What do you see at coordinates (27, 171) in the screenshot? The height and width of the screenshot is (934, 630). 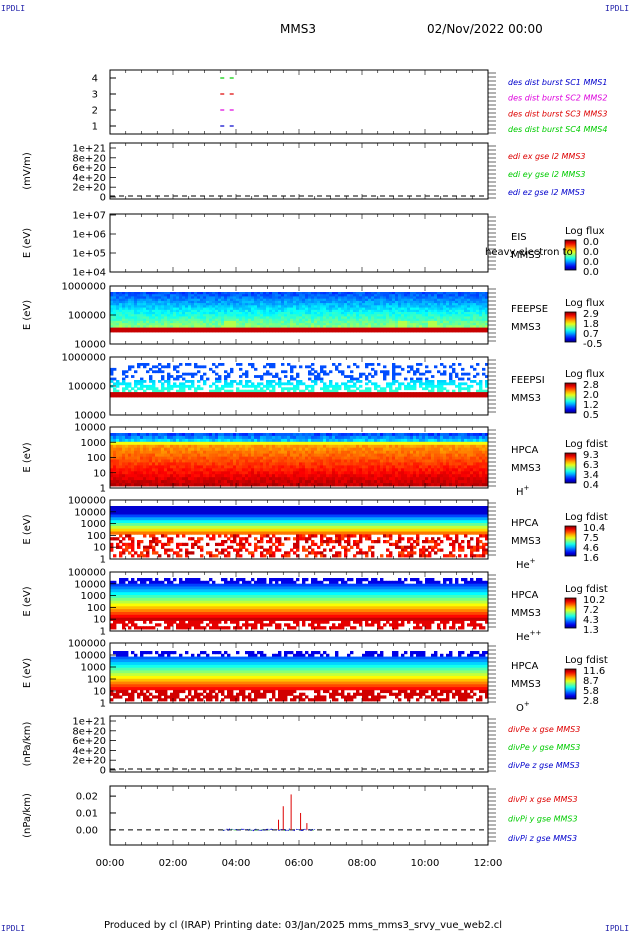 I see `edi-ylabel: (mV/m)` at bounding box center [27, 171].